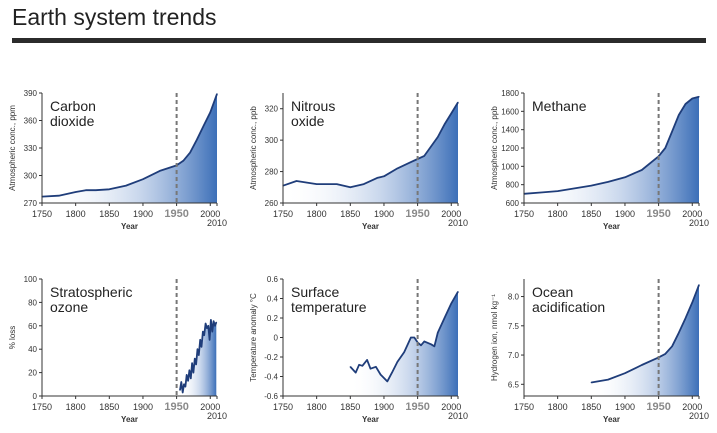  What do you see at coordinates (31, 203) in the screenshot?
I see `y-tick-label: 270` at bounding box center [31, 203].